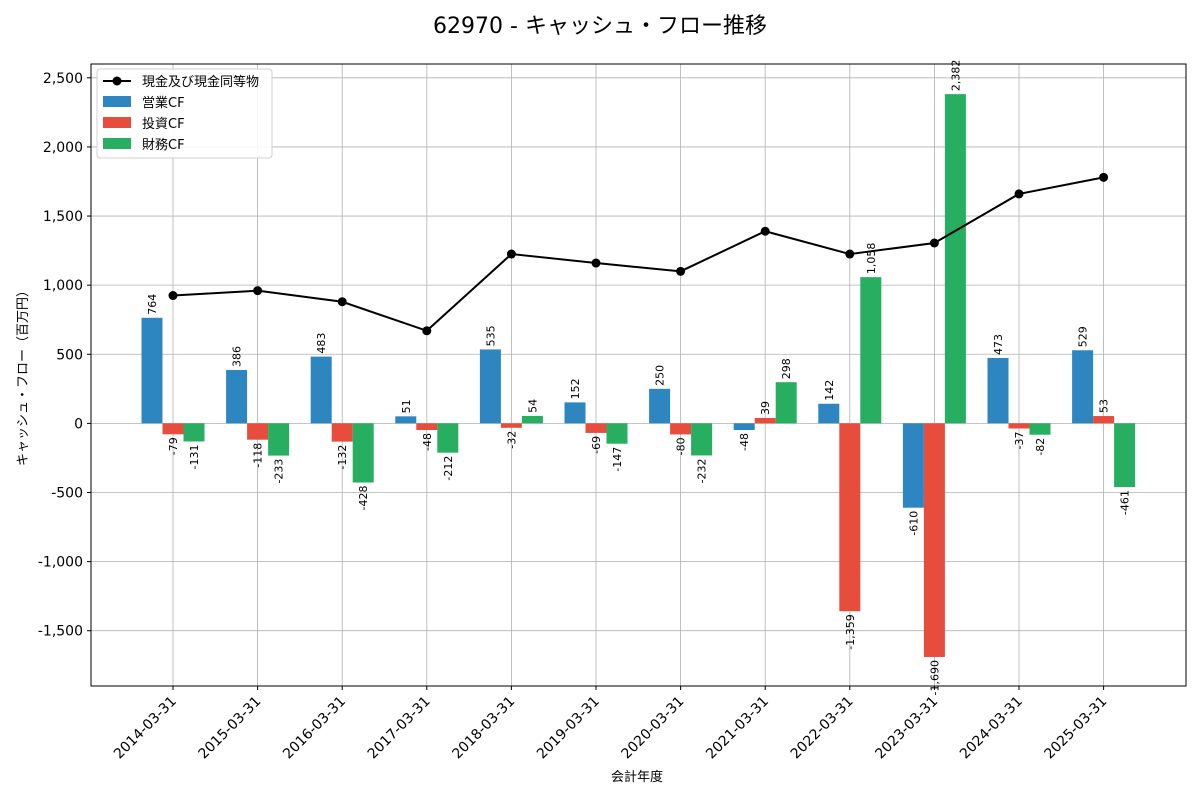  What do you see at coordinates (1019, 440) in the screenshot?
I see `bar-data-label: -37` at bounding box center [1019, 440].